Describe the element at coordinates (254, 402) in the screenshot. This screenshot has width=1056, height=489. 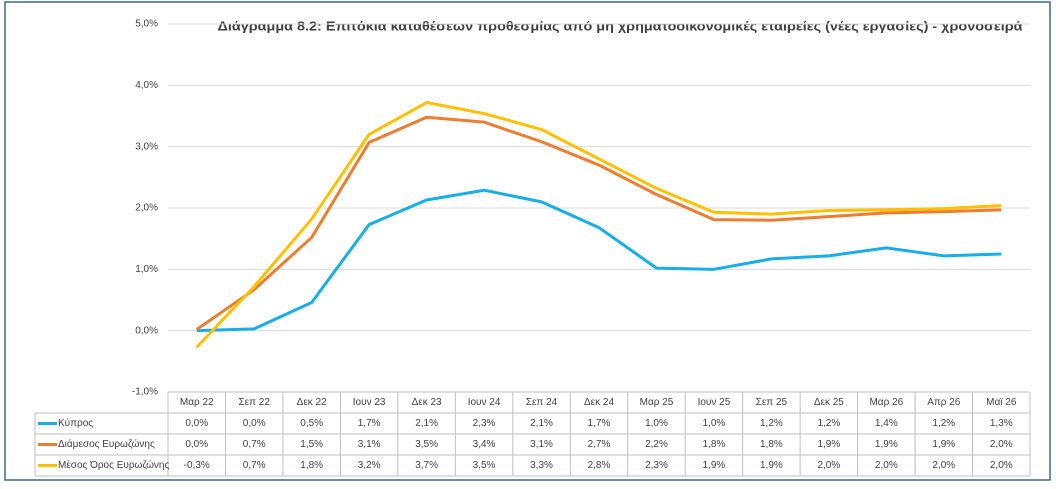
I see `x-tick-label: Σεπ 22` at that location.